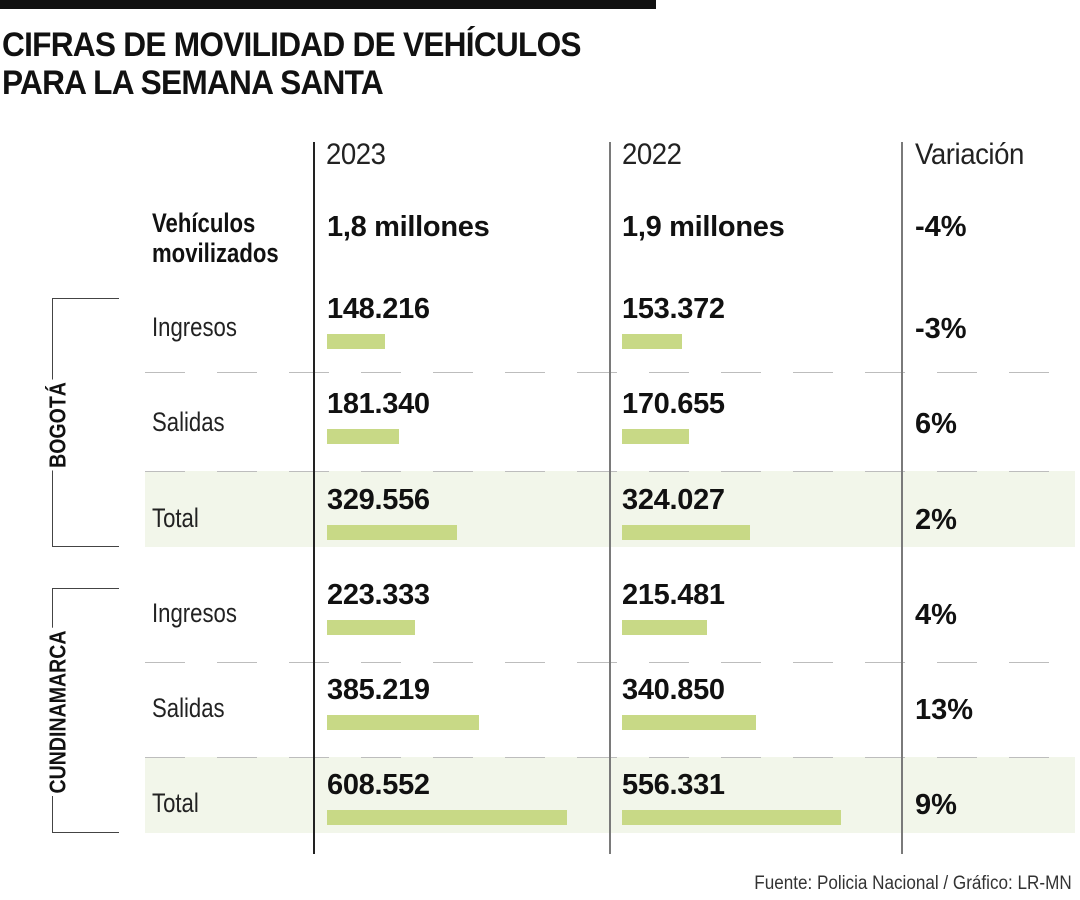  What do you see at coordinates (58, 712) in the screenshot?
I see `group-label-cundinamarca: CUNDINAMARCA` at bounding box center [58, 712].